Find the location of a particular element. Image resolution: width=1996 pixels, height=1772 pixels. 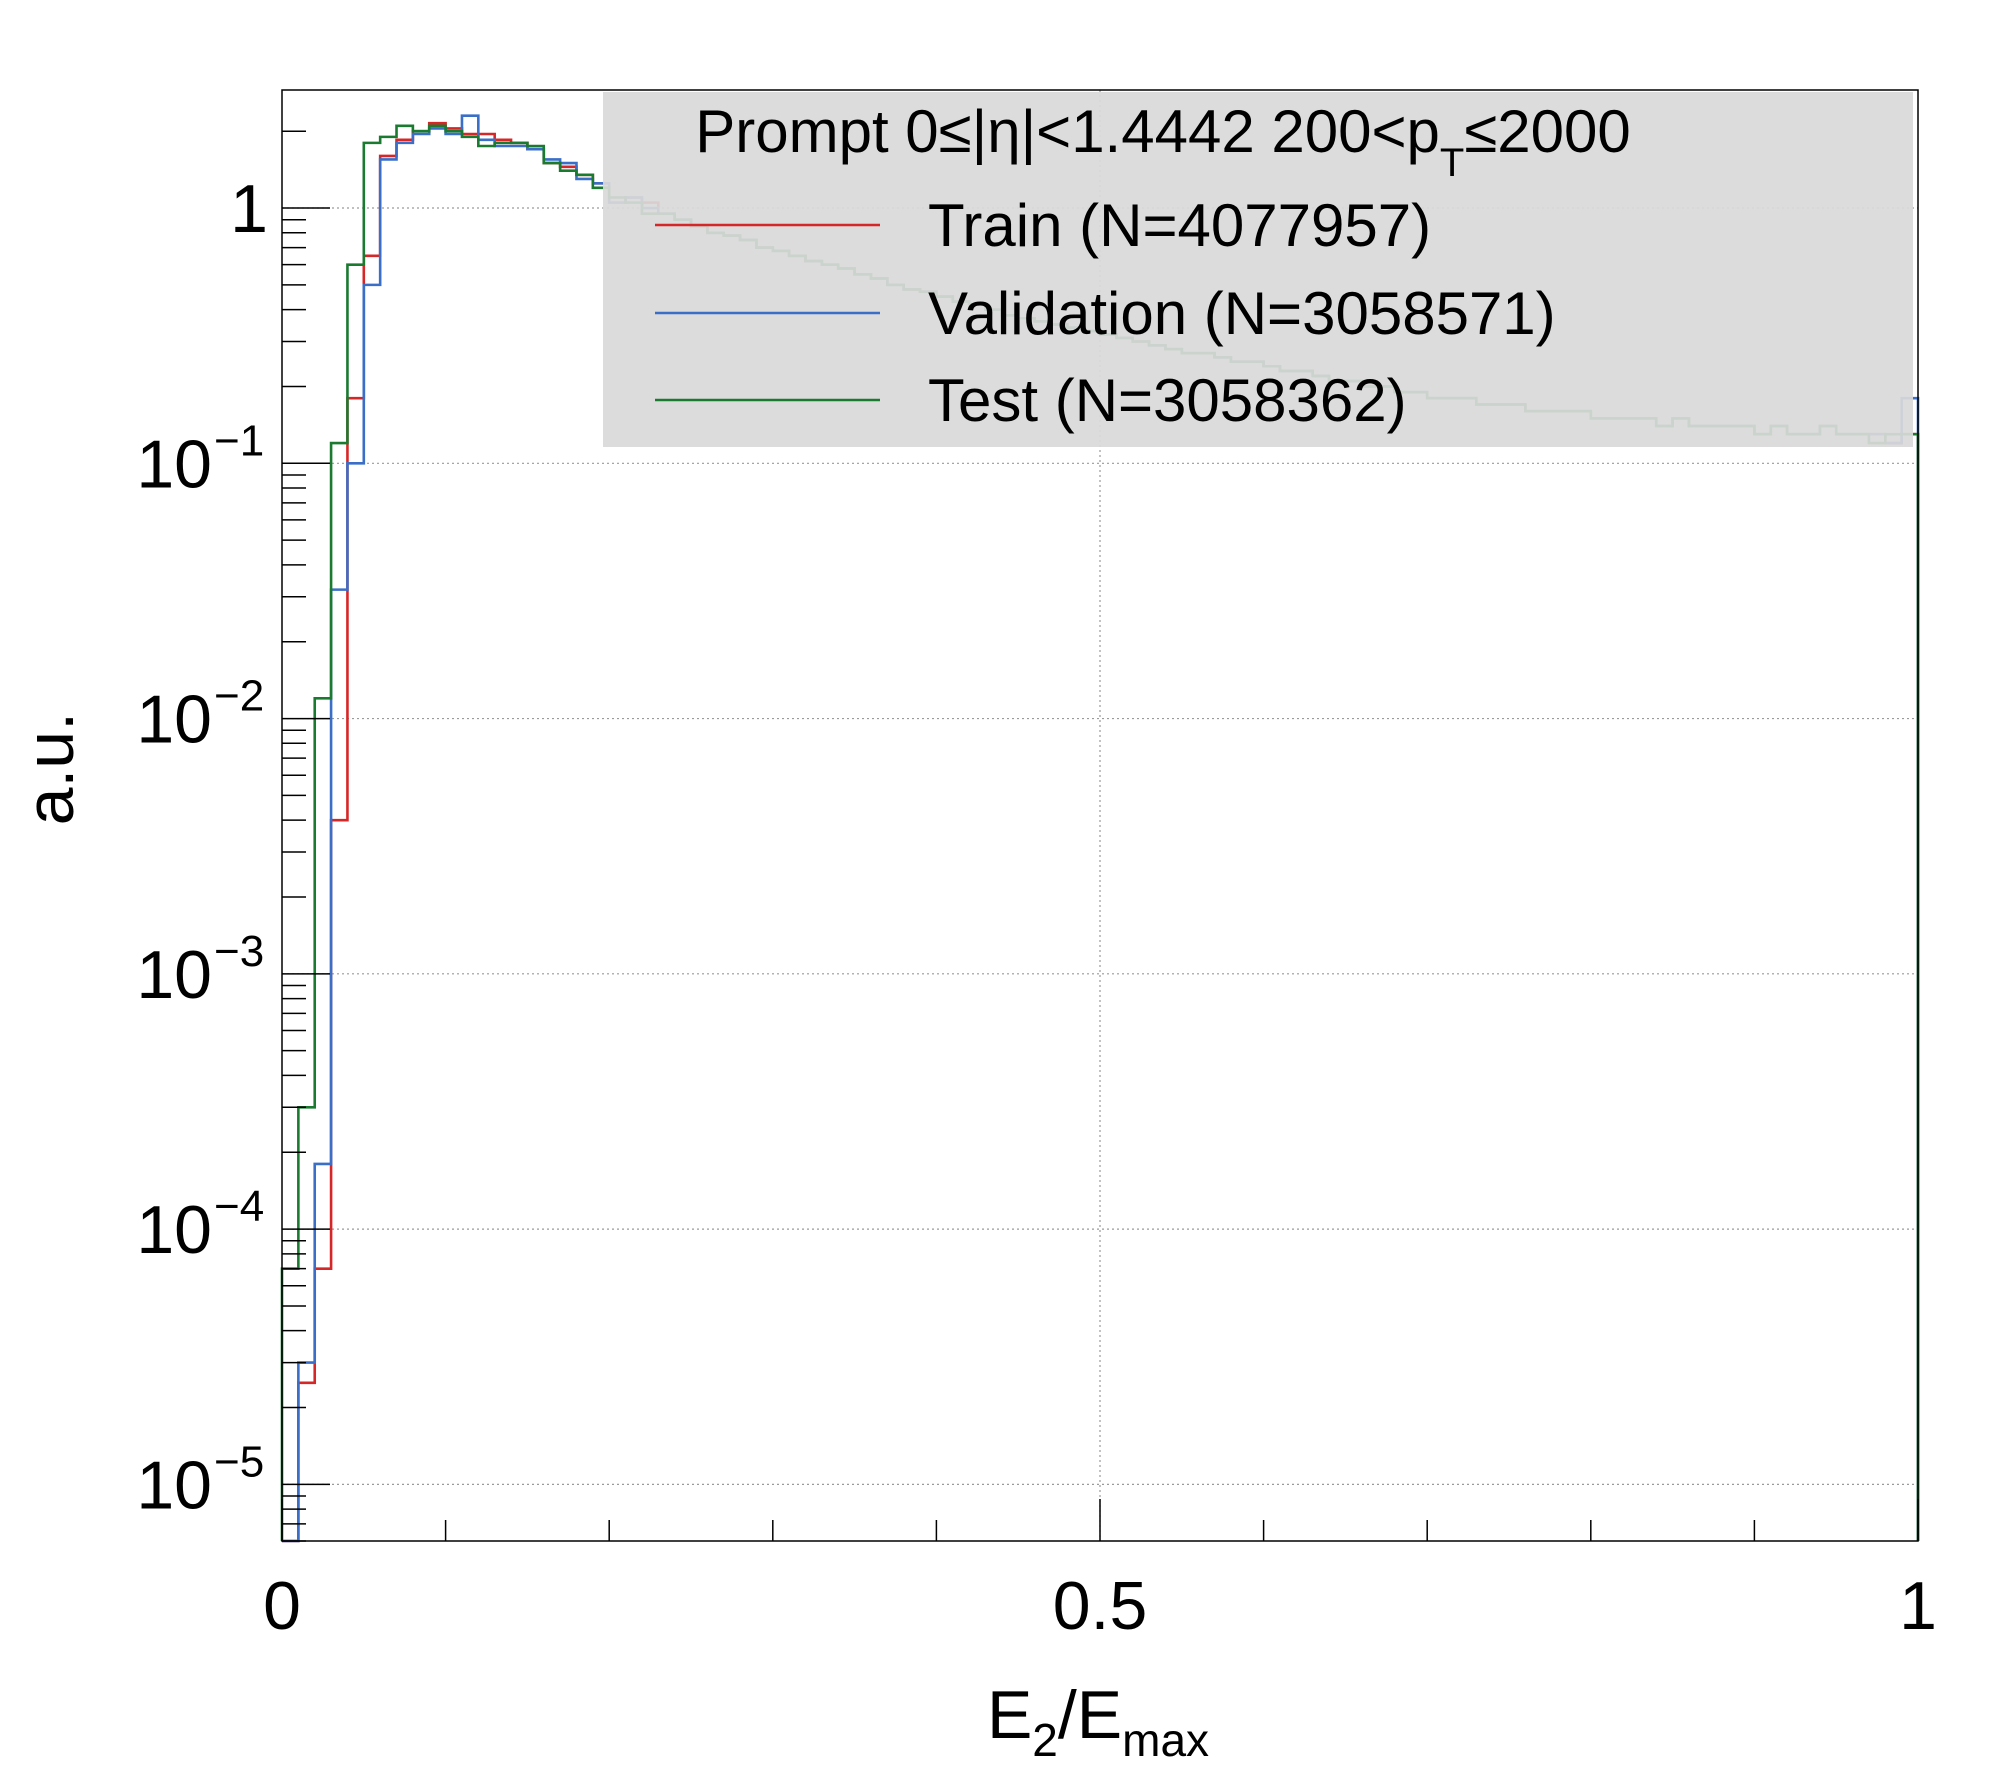

y-tick-label-exponent: −5 is located at coordinates (239, 1461).